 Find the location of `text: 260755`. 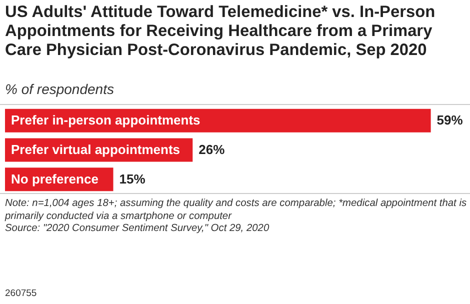

text: 260755 is located at coordinates (21, 293).